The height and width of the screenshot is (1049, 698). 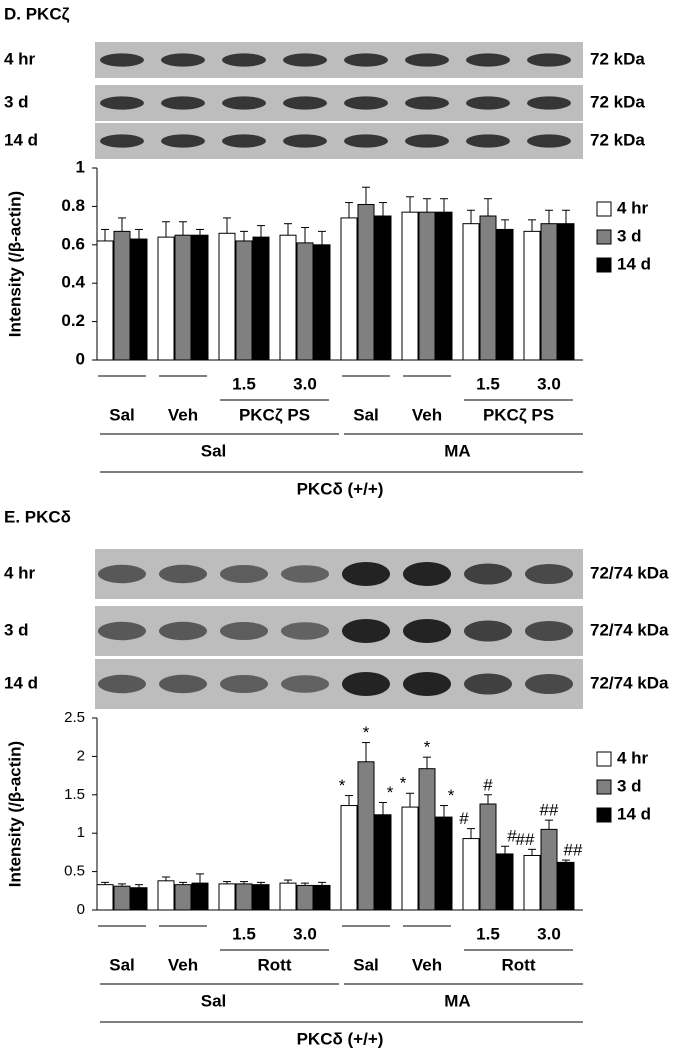 What do you see at coordinates (74, 871) in the screenshot?
I see `y-tick-label: 0.5` at bounding box center [74, 871].